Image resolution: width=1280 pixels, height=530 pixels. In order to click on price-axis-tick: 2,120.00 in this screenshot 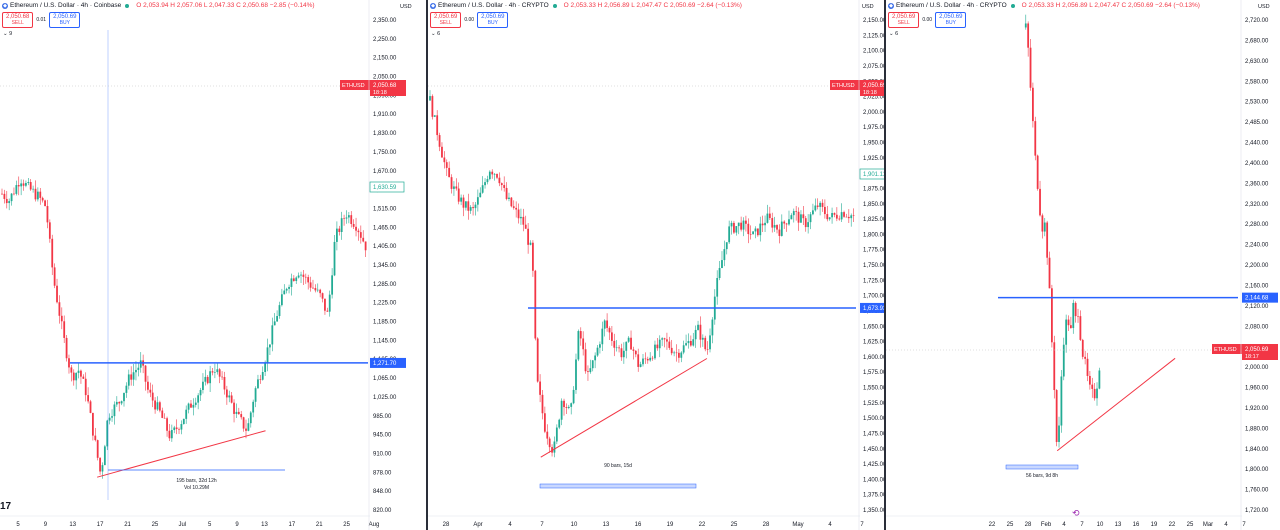, I will do `click(1257, 307)`.